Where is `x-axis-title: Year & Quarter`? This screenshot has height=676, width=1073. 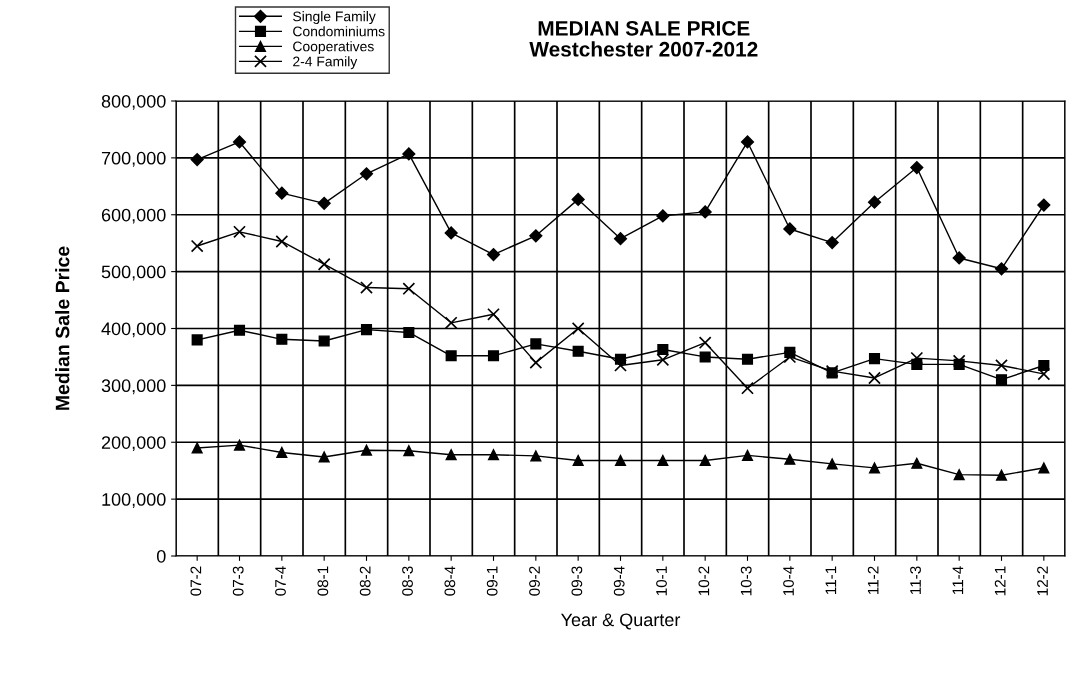
x-axis-title: Year & Quarter is located at coordinates (621, 621).